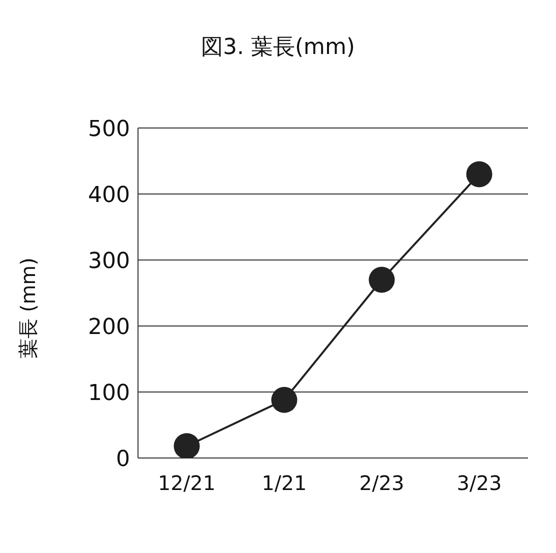  What do you see at coordinates (278, 48) in the screenshot?
I see `chart-title: 図3. 葉長(mm)` at bounding box center [278, 48].